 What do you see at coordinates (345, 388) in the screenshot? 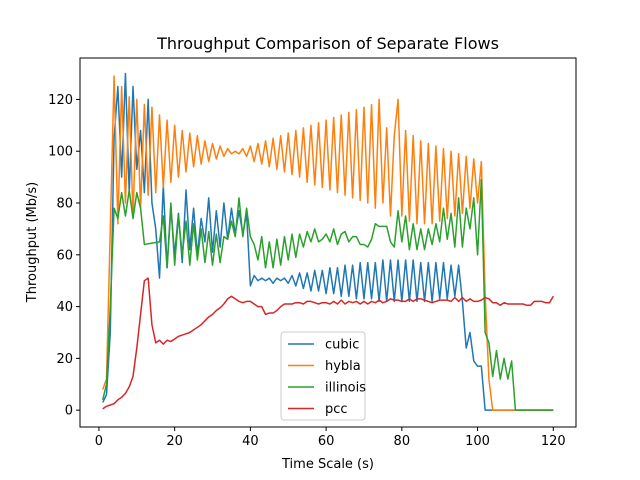
I see `legend-label-illinois: illinois` at bounding box center [345, 388].